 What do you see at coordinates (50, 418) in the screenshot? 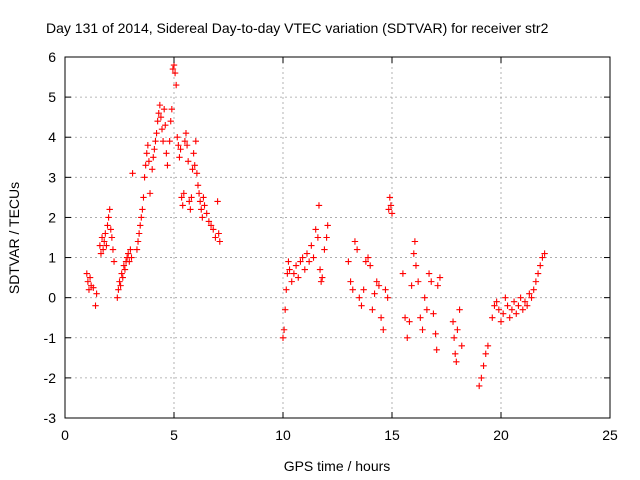
I see `y-tick-label: -3` at bounding box center [50, 418].